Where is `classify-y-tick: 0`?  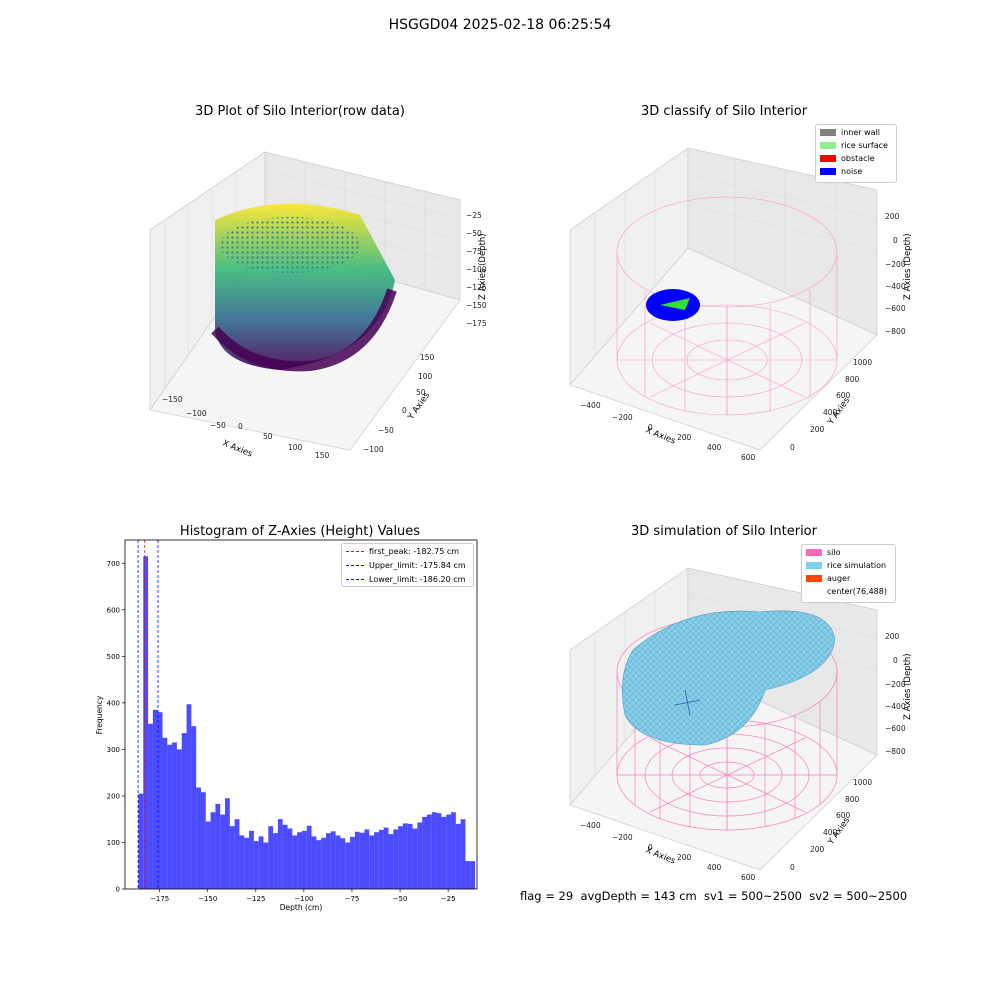
classify-y-tick: 0 is located at coordinates (792, 447).